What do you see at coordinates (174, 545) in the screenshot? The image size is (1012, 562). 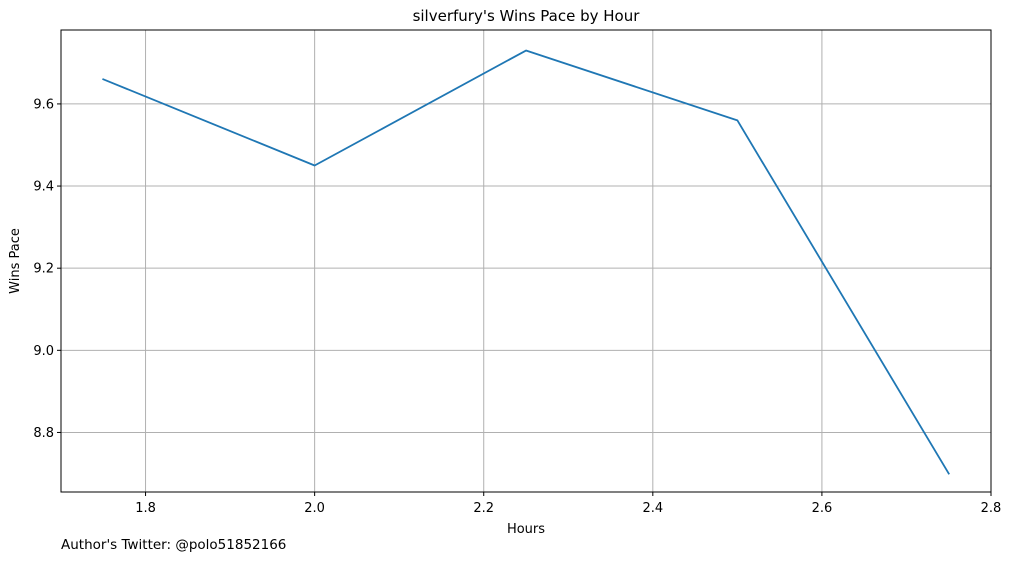 I see `author-credit: Author's Twitter: @polo51852166` at bounding box center [174, 545].